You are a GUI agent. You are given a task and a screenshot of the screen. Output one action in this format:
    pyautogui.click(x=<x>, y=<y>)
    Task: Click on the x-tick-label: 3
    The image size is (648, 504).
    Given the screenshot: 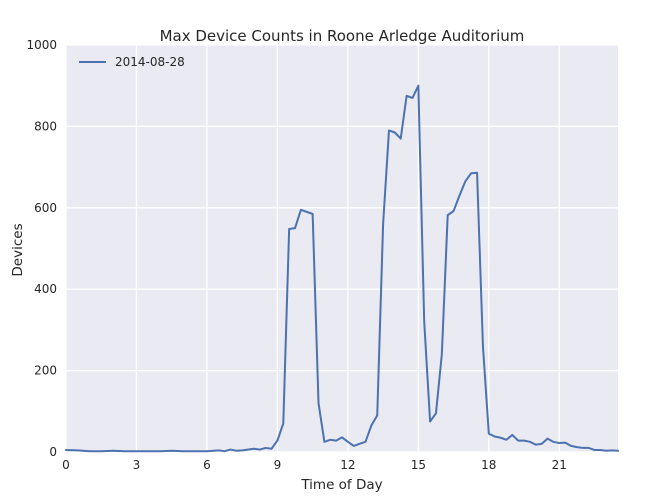 What is the action you would take?
    pyautogui.click(x=137, y=465)
    